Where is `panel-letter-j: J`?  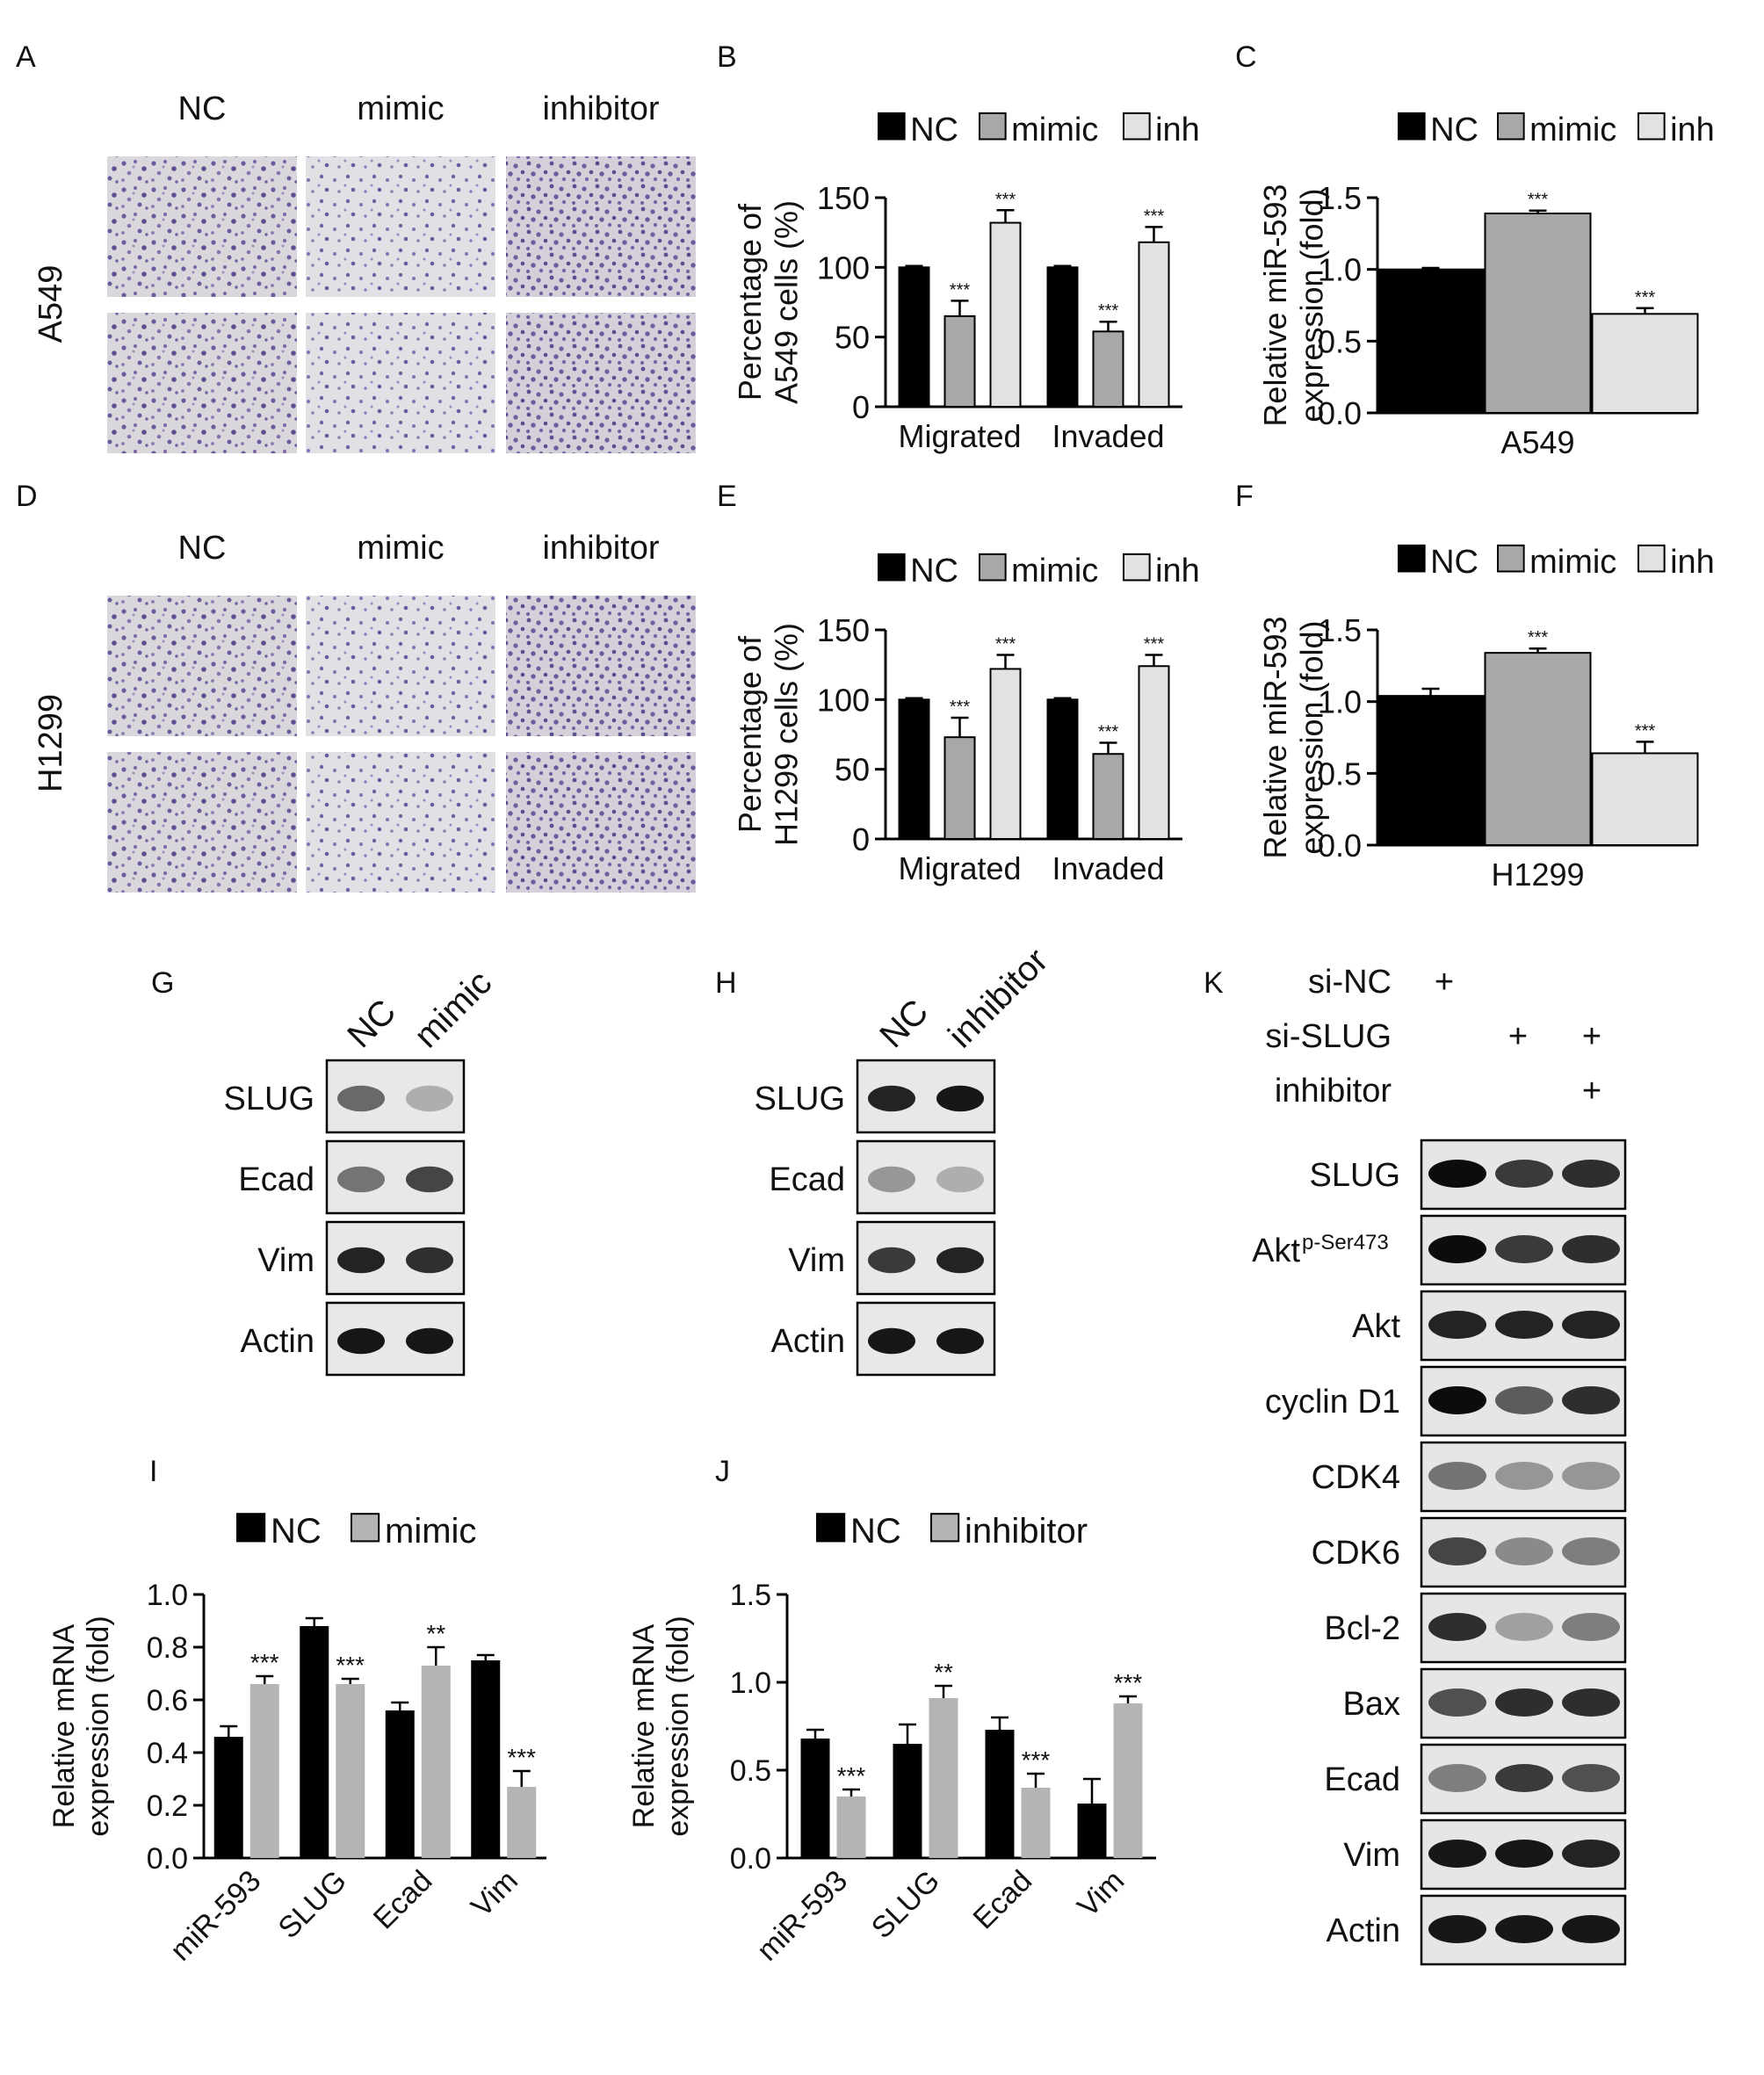 panel-letter-j: J is located at coordinates (722, 1471).